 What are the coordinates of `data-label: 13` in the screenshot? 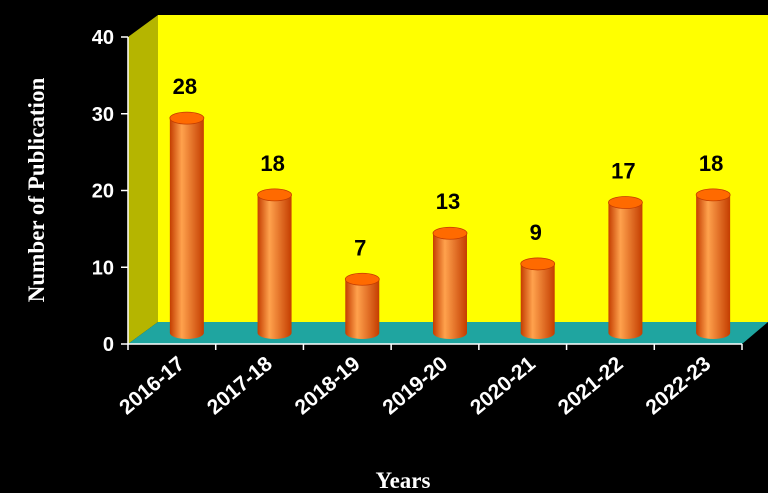 It's located at (448, 201).